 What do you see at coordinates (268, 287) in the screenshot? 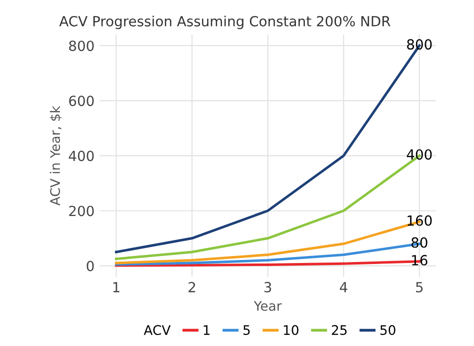
I see `x-tick-label: 3` at bounding box center [268, 287].